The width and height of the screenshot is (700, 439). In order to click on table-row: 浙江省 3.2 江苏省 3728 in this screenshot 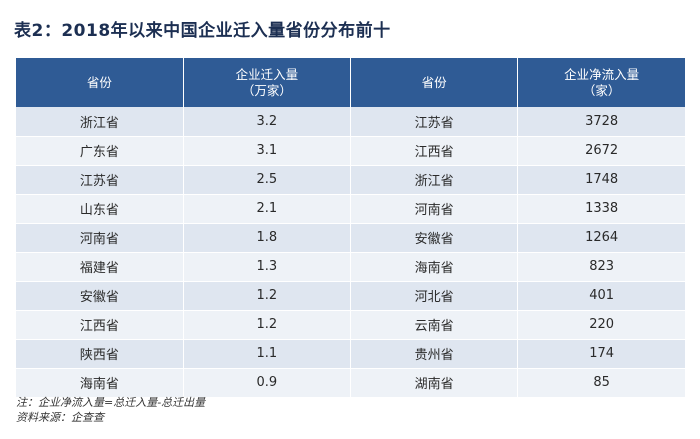, I will do `click(350, 122)`.